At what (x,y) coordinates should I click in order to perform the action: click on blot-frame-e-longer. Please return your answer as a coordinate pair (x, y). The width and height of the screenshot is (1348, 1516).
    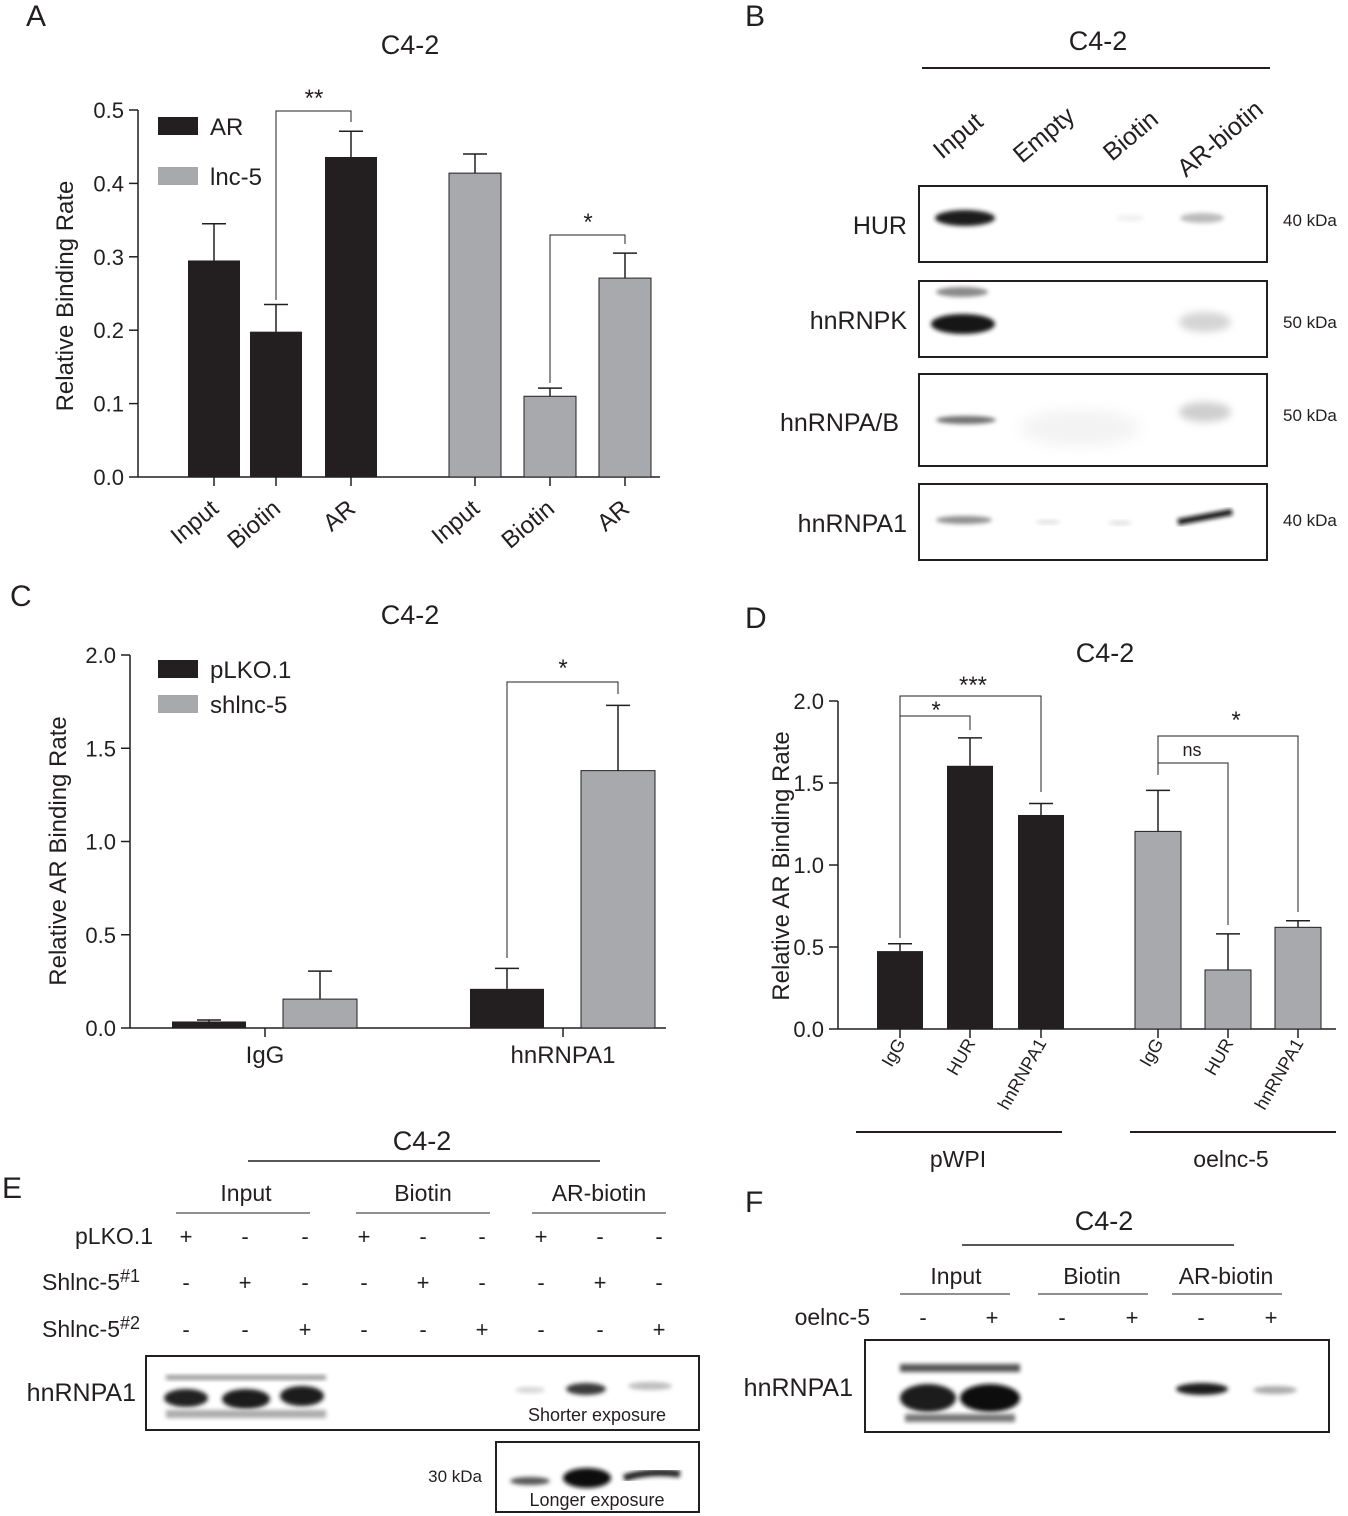
    Looking at the image, I should click on (597, 1477).